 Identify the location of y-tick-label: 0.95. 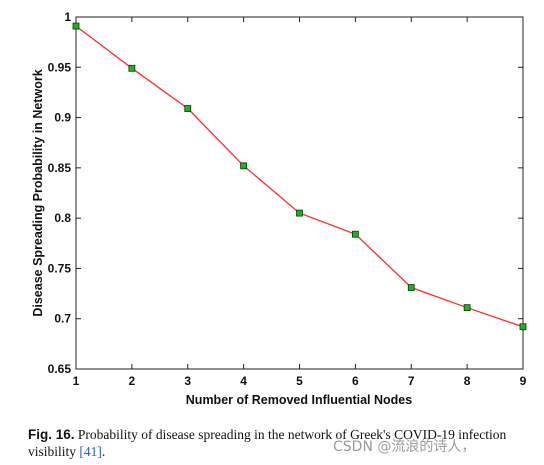
(60, 67).